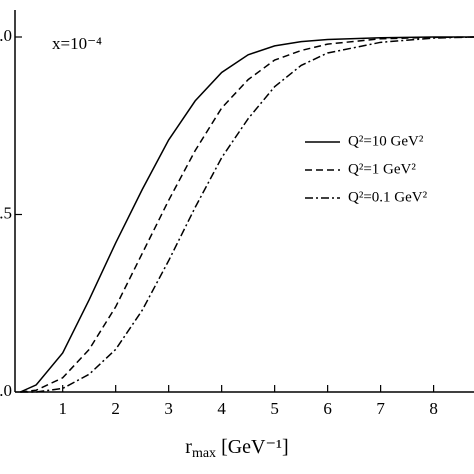 The height and width of the screenshot is (474, 474). Describe the element at coordinates (221, 408) in the screenshot. I see `x-tick-label: 4` at that location.